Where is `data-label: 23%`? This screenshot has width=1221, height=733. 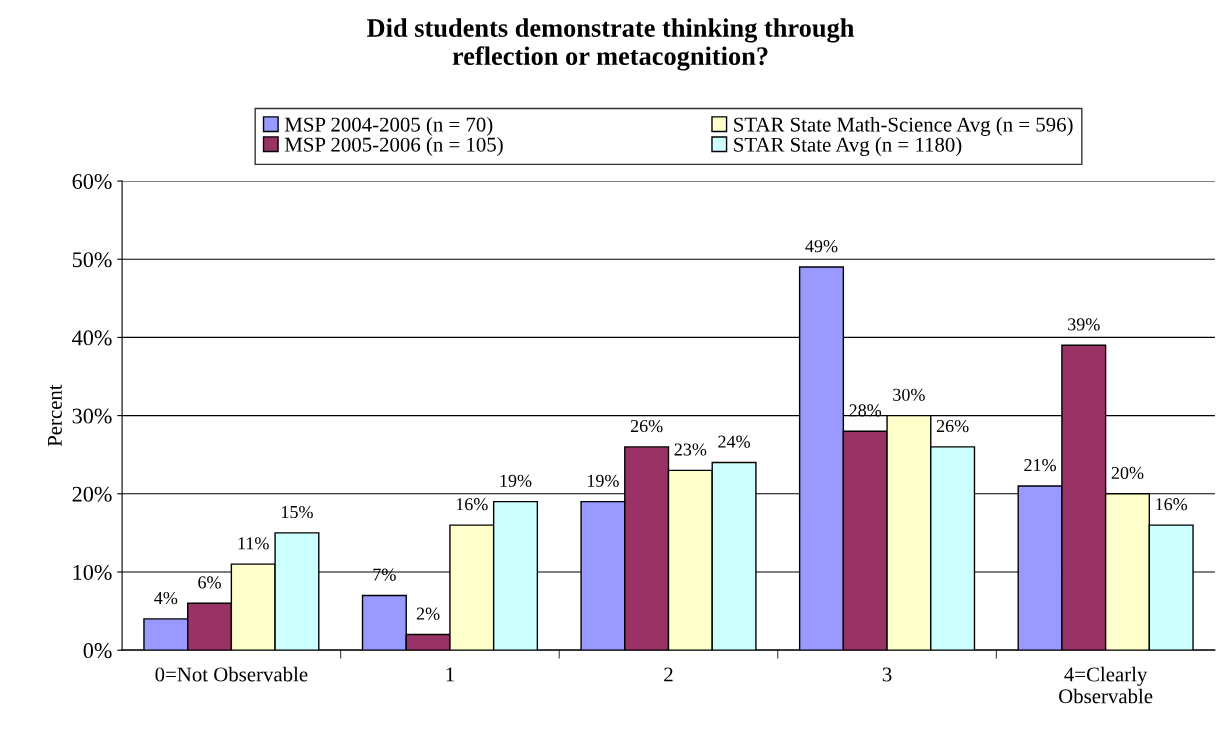
data-label: 23% is located at coordinates (690, 449).